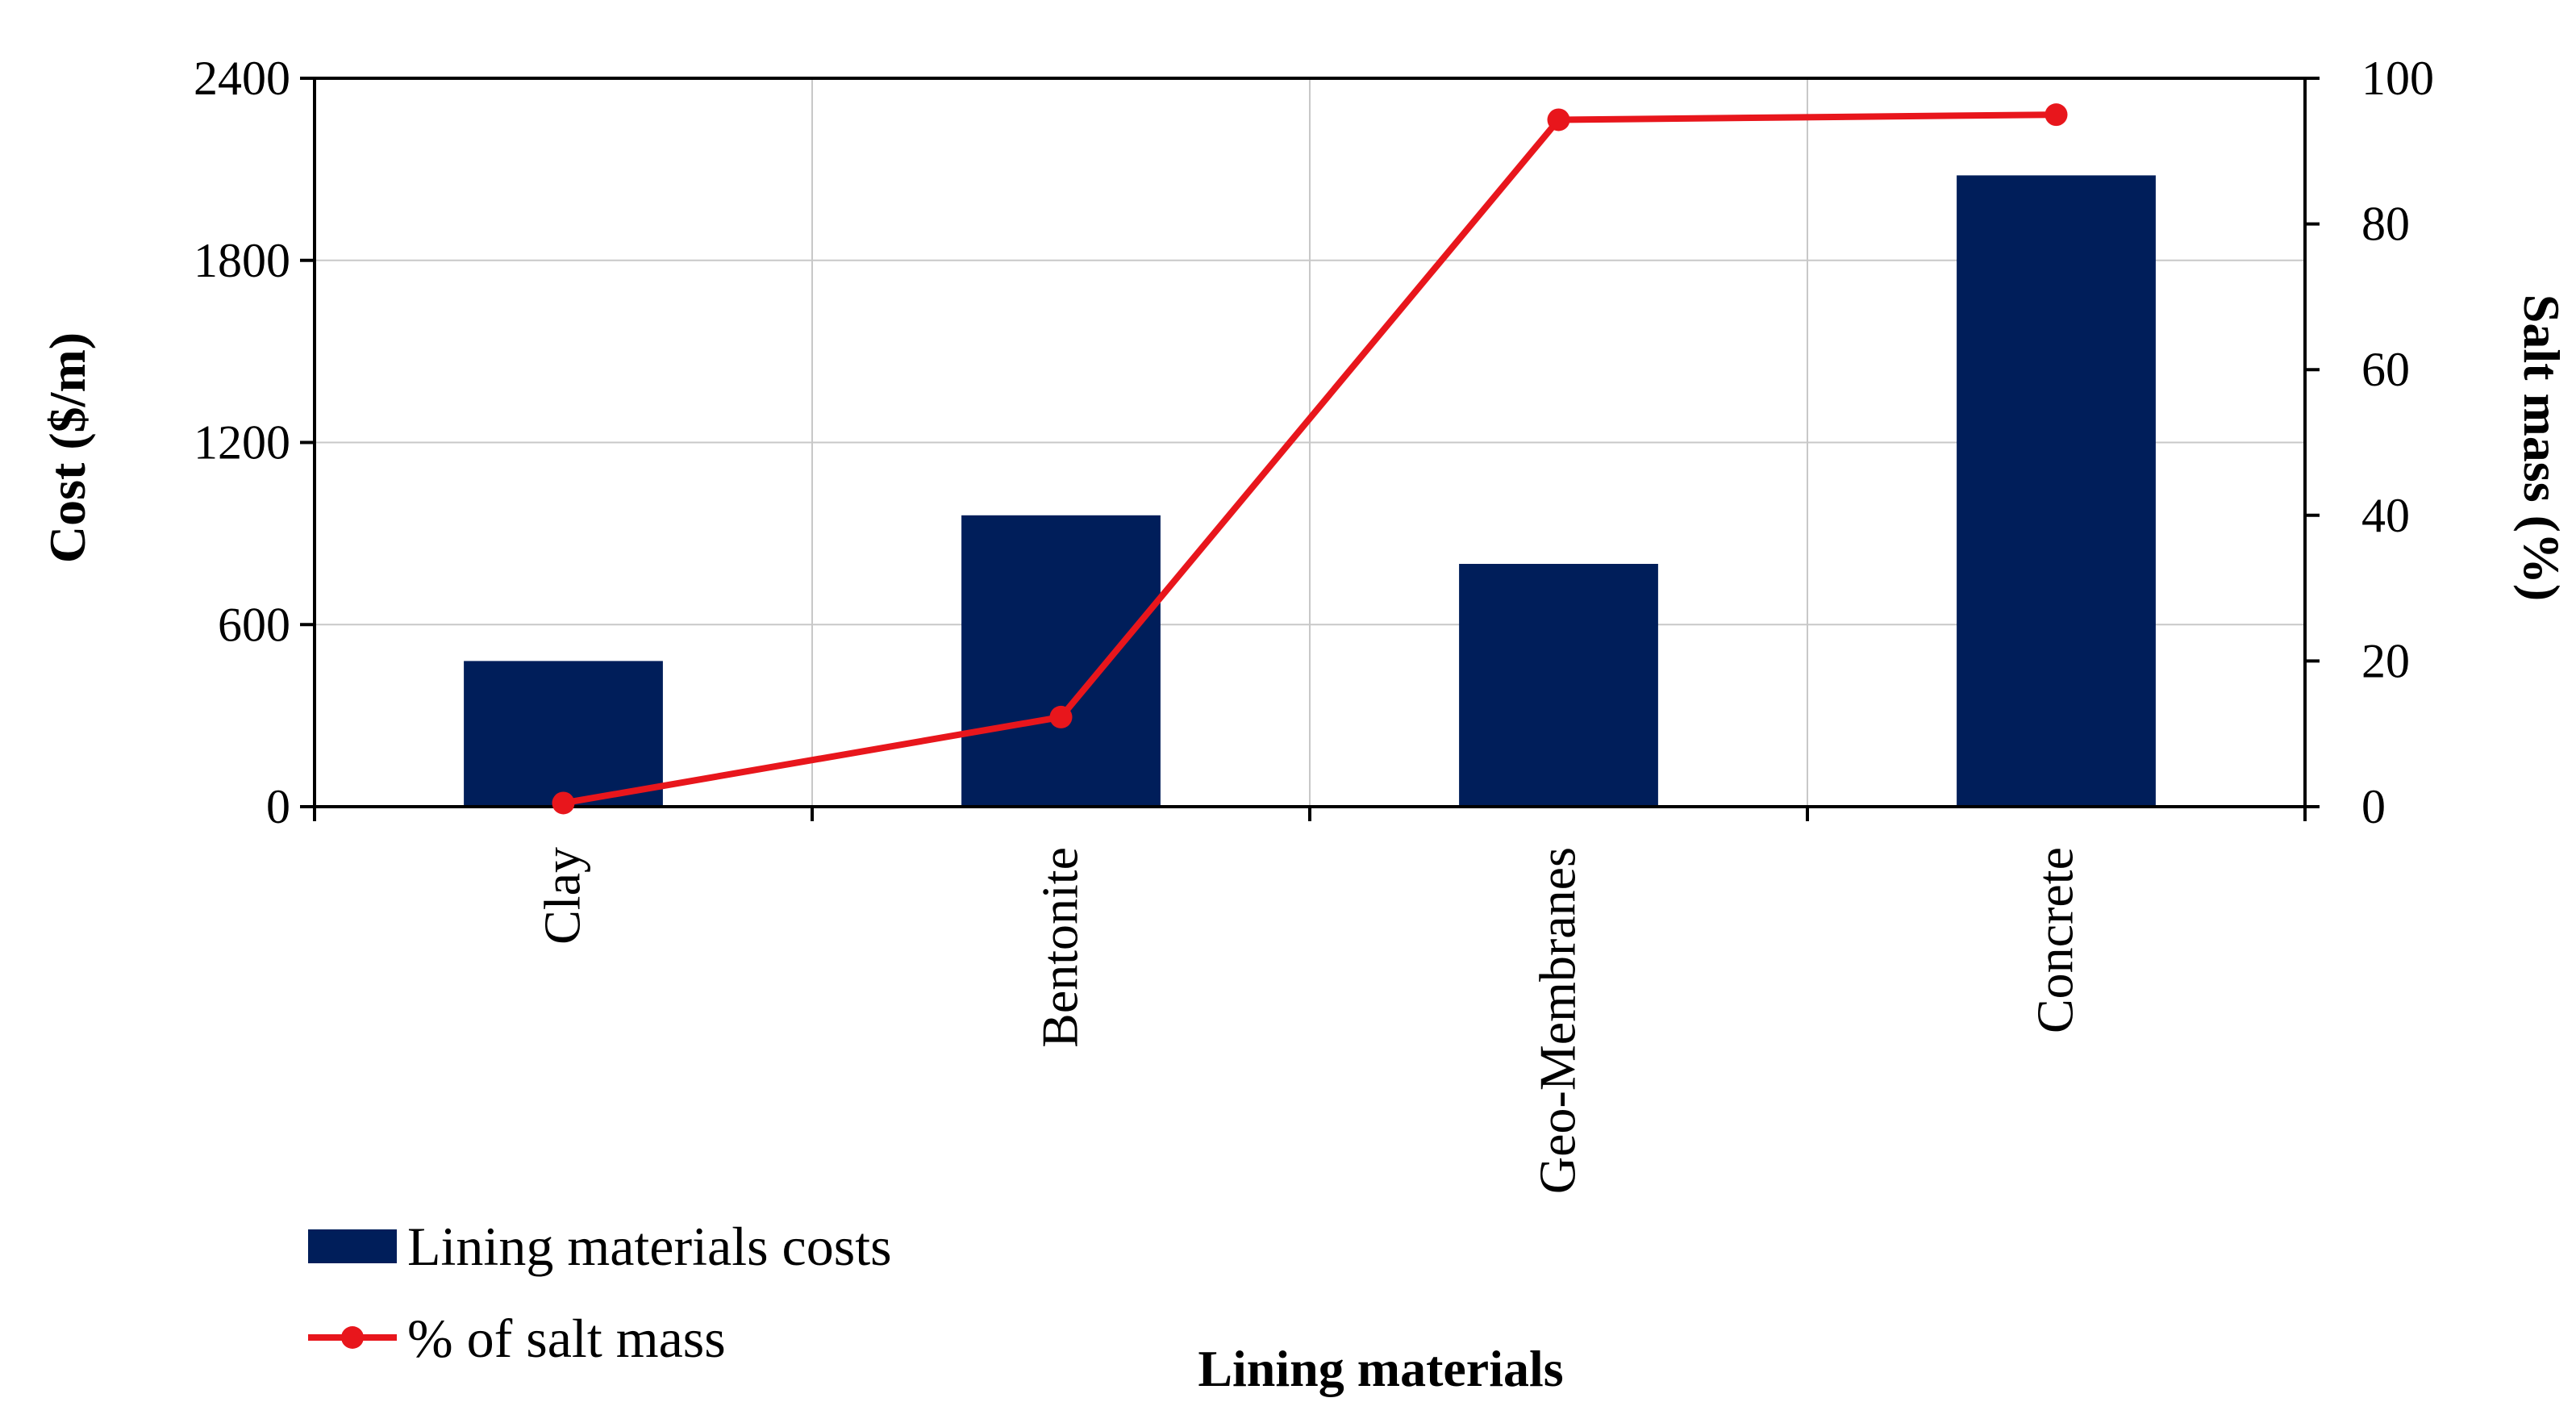 This screenshot has height=1423, width=2576. Describe the element at coordinates (2541, 447) in the screenshot. I see `y2-axis-title: Salt mass (%)` at that location.